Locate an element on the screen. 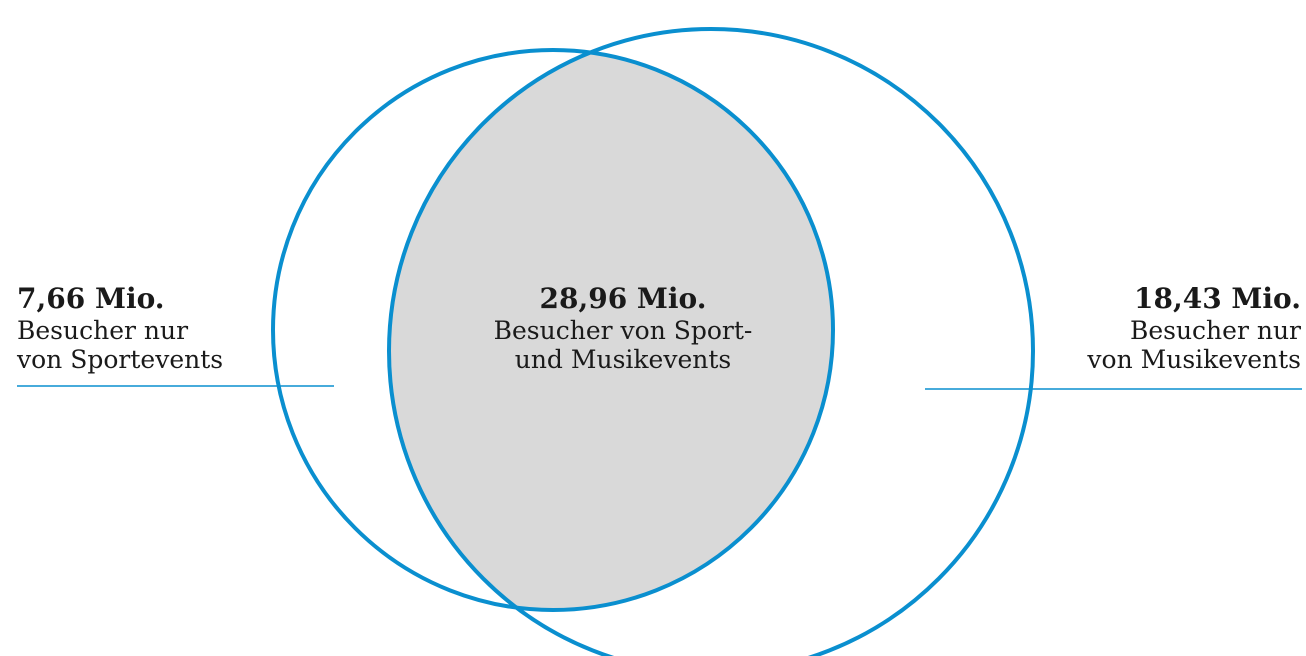 This screenshot has width=1306, height=656. sport-only-text-line1: Besucher nur is located at coordinates (103, 330).